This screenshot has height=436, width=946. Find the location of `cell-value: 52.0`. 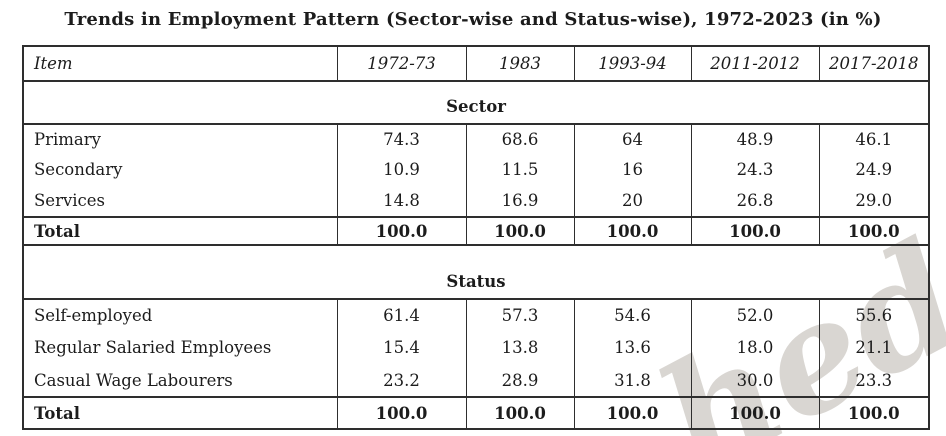

cell-value: 52.0 is located at coordinates (754, 315).